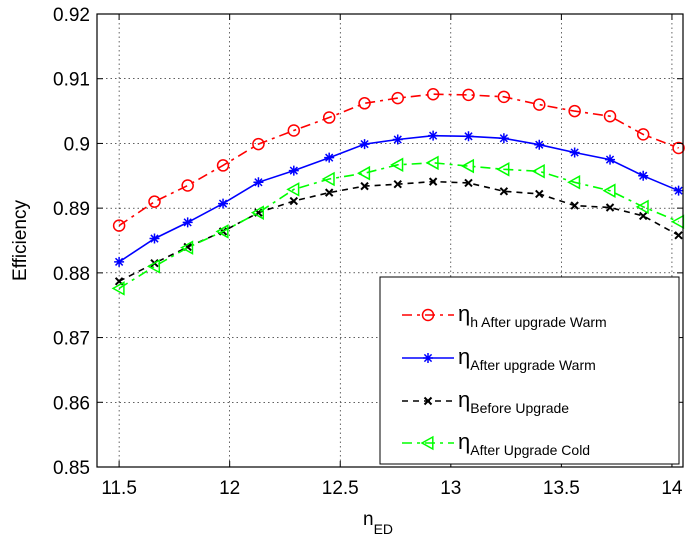 This screenshot has height=545, width=685. Describe the element at coordinates (71, 274) in the screenshot. I see `y-tick-label: 0.88` at that location.